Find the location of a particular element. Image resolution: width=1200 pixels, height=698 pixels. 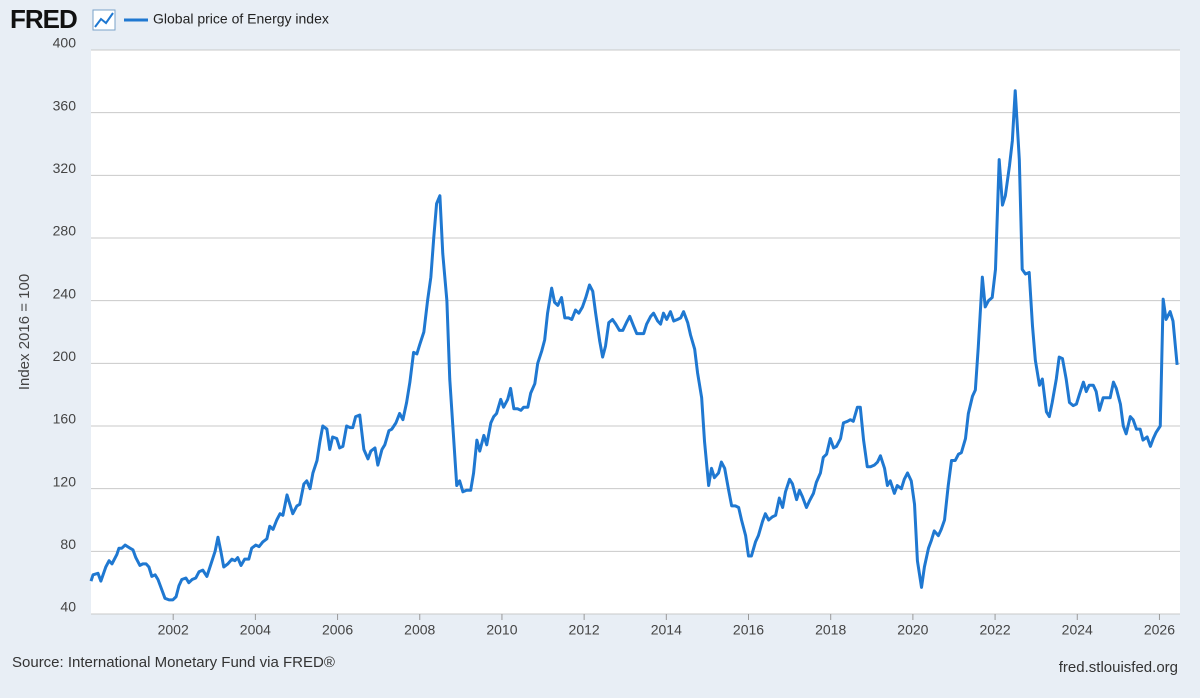

y-tick-label: 280 is located at coordinates (65, 231).